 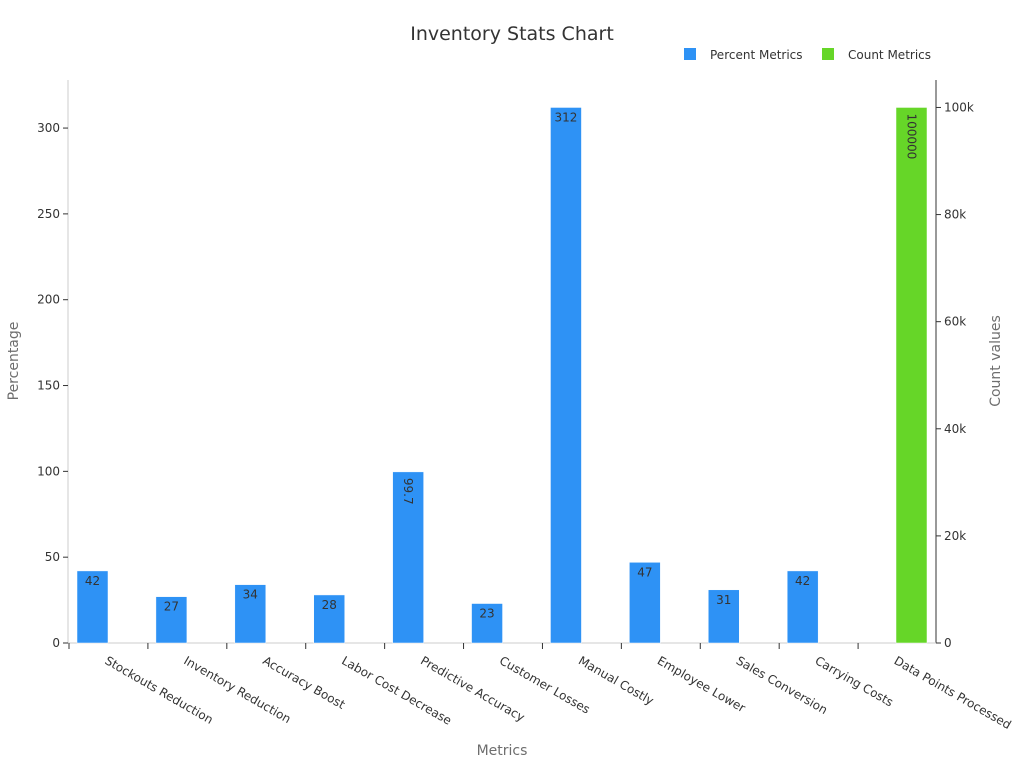 What do you see at coordinates (723, 600) in the screenshot?
I see `bar-value-label: 31` at bounding box center [723, 600].